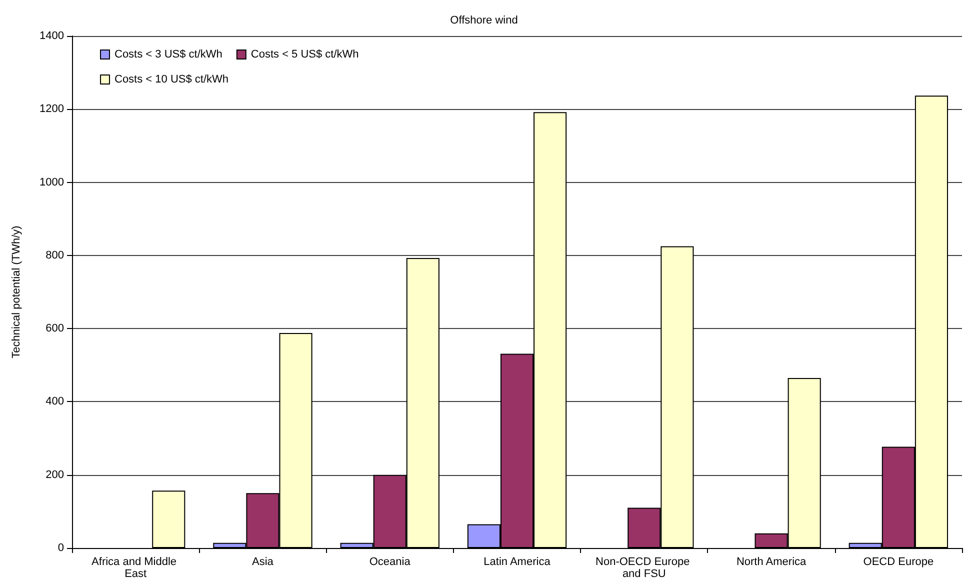 The image size is (968, 588). Describe the element at coordinates (171, 80) in the screenshot. I see `legend-label: Costs < 10 US$ ct/kWh` at that location.